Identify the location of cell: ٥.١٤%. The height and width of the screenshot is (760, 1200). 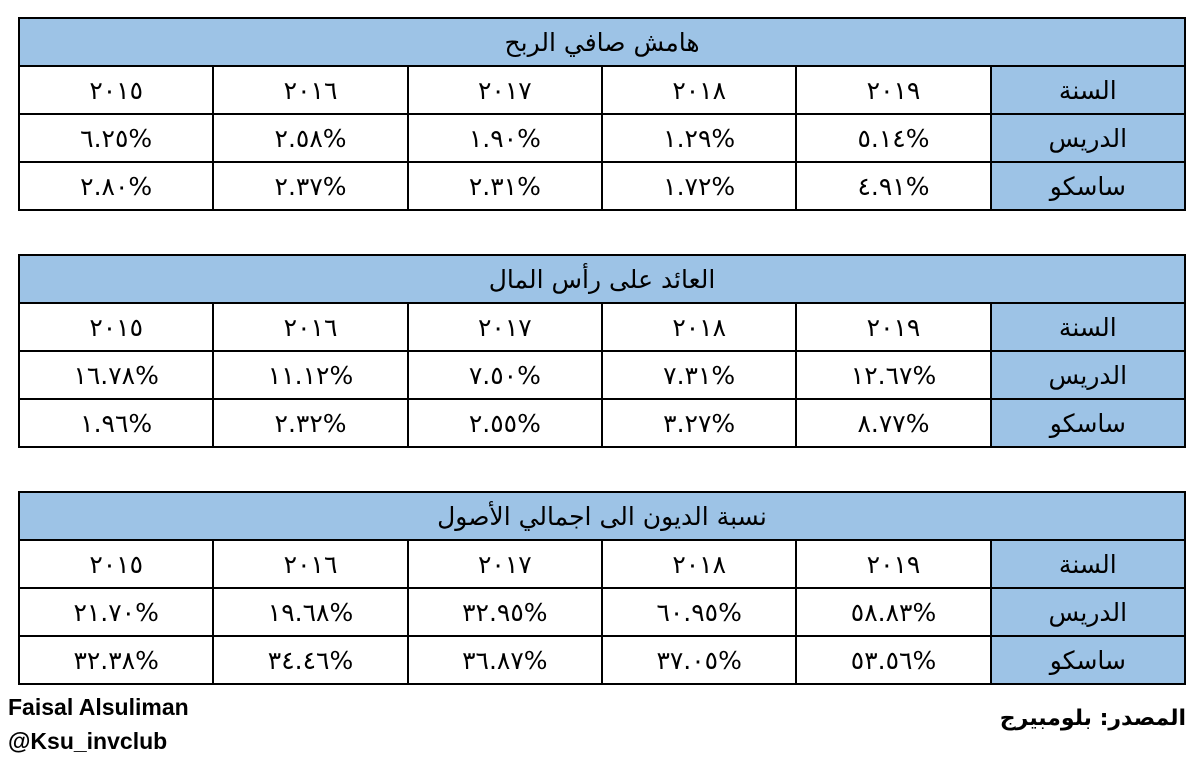
(893, 138).